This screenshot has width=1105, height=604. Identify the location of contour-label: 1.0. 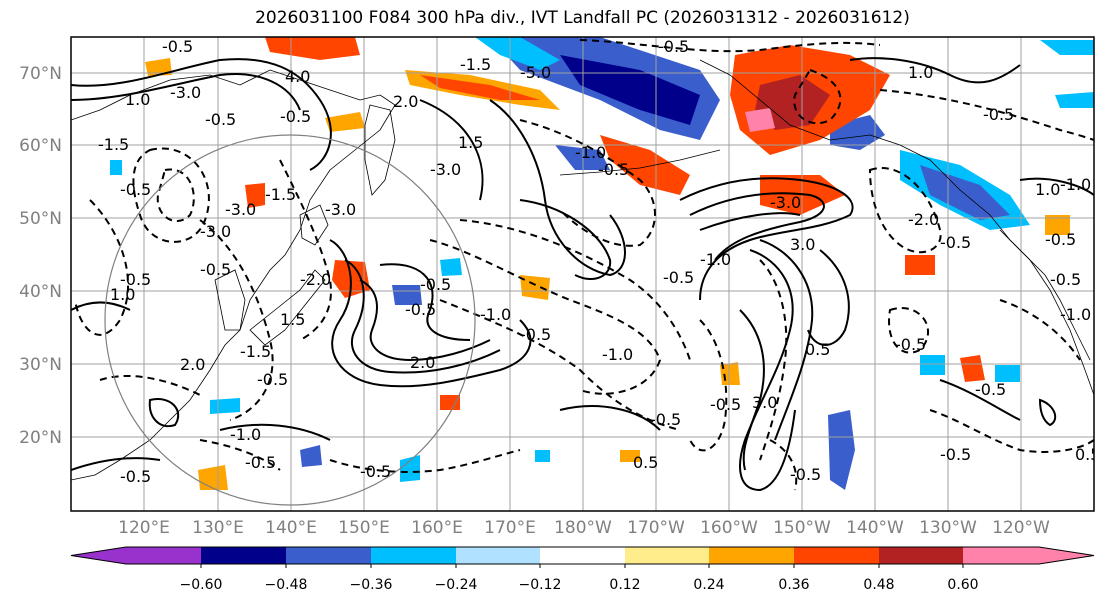
(1047, 189).